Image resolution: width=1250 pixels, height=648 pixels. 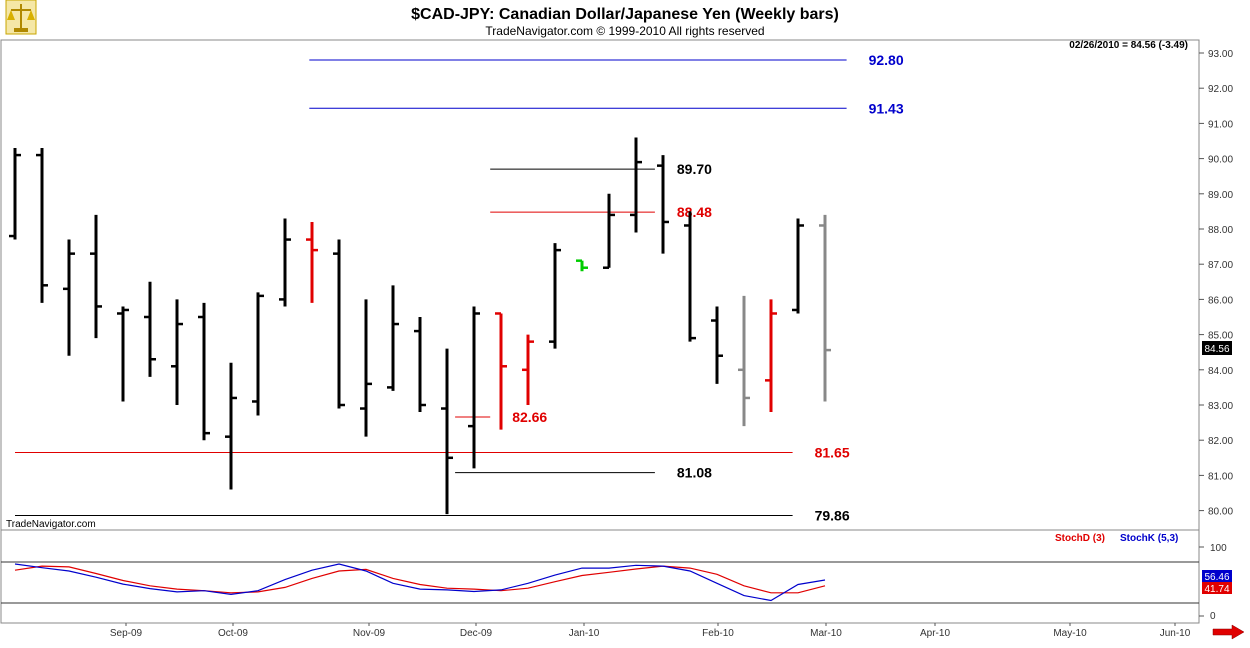 I want to click on right-arrow-icon, so click(x=1228, y=632).